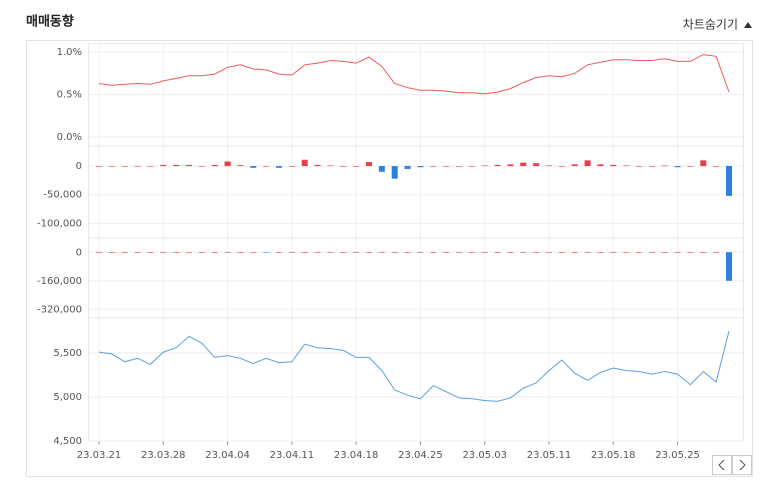 The width and height of the screenshot is (766, 495). I want to click on x-tick-label: 23.05.03, so click(484, 455).